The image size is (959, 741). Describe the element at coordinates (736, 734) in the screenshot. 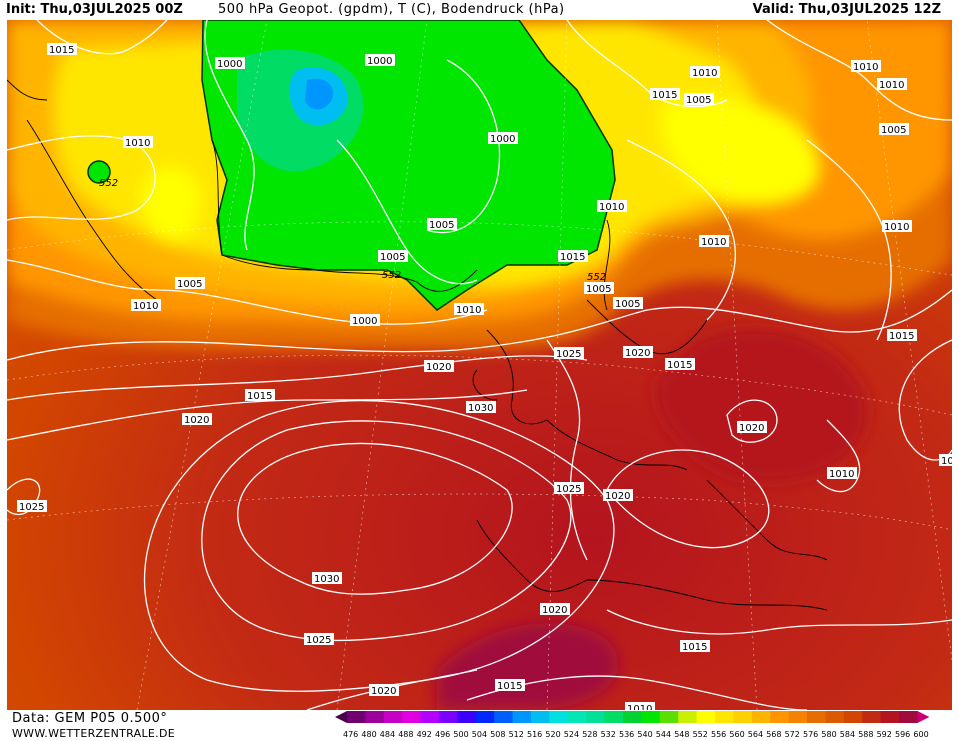

I see `legend-tick-label: 560` at that location.